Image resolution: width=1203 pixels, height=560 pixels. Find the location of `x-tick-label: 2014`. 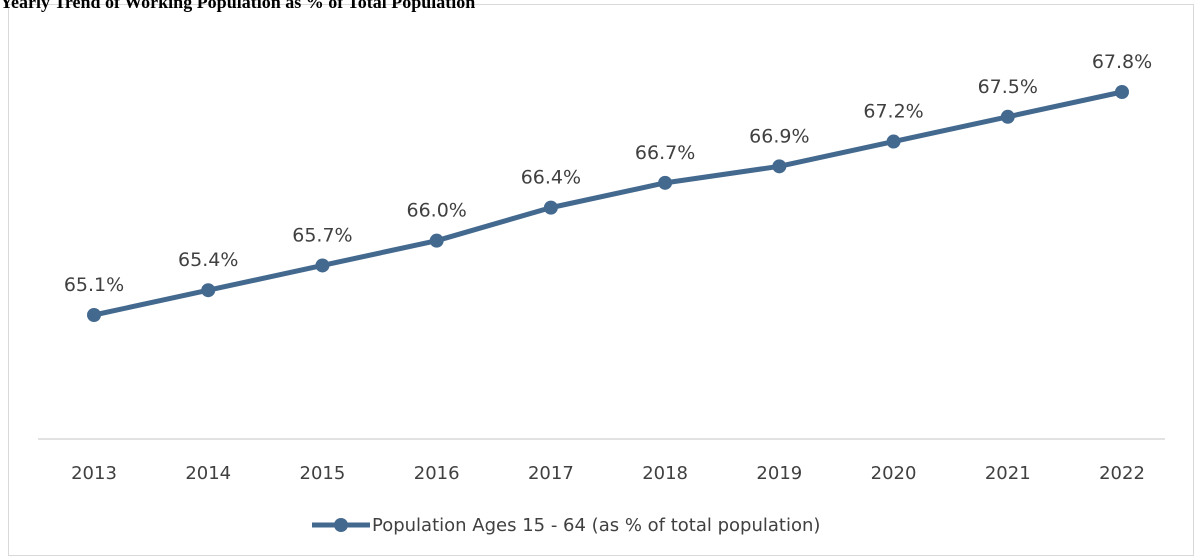

x-tick-label: 2014 is located at coordinates (208, 473).